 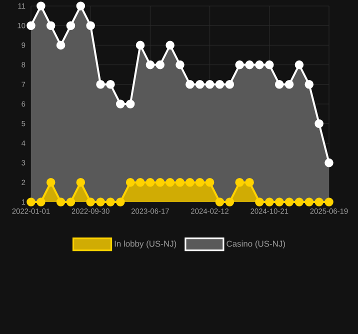 I want to click on legend-label: Casino (US-NJ), so click(x=255, y=244).